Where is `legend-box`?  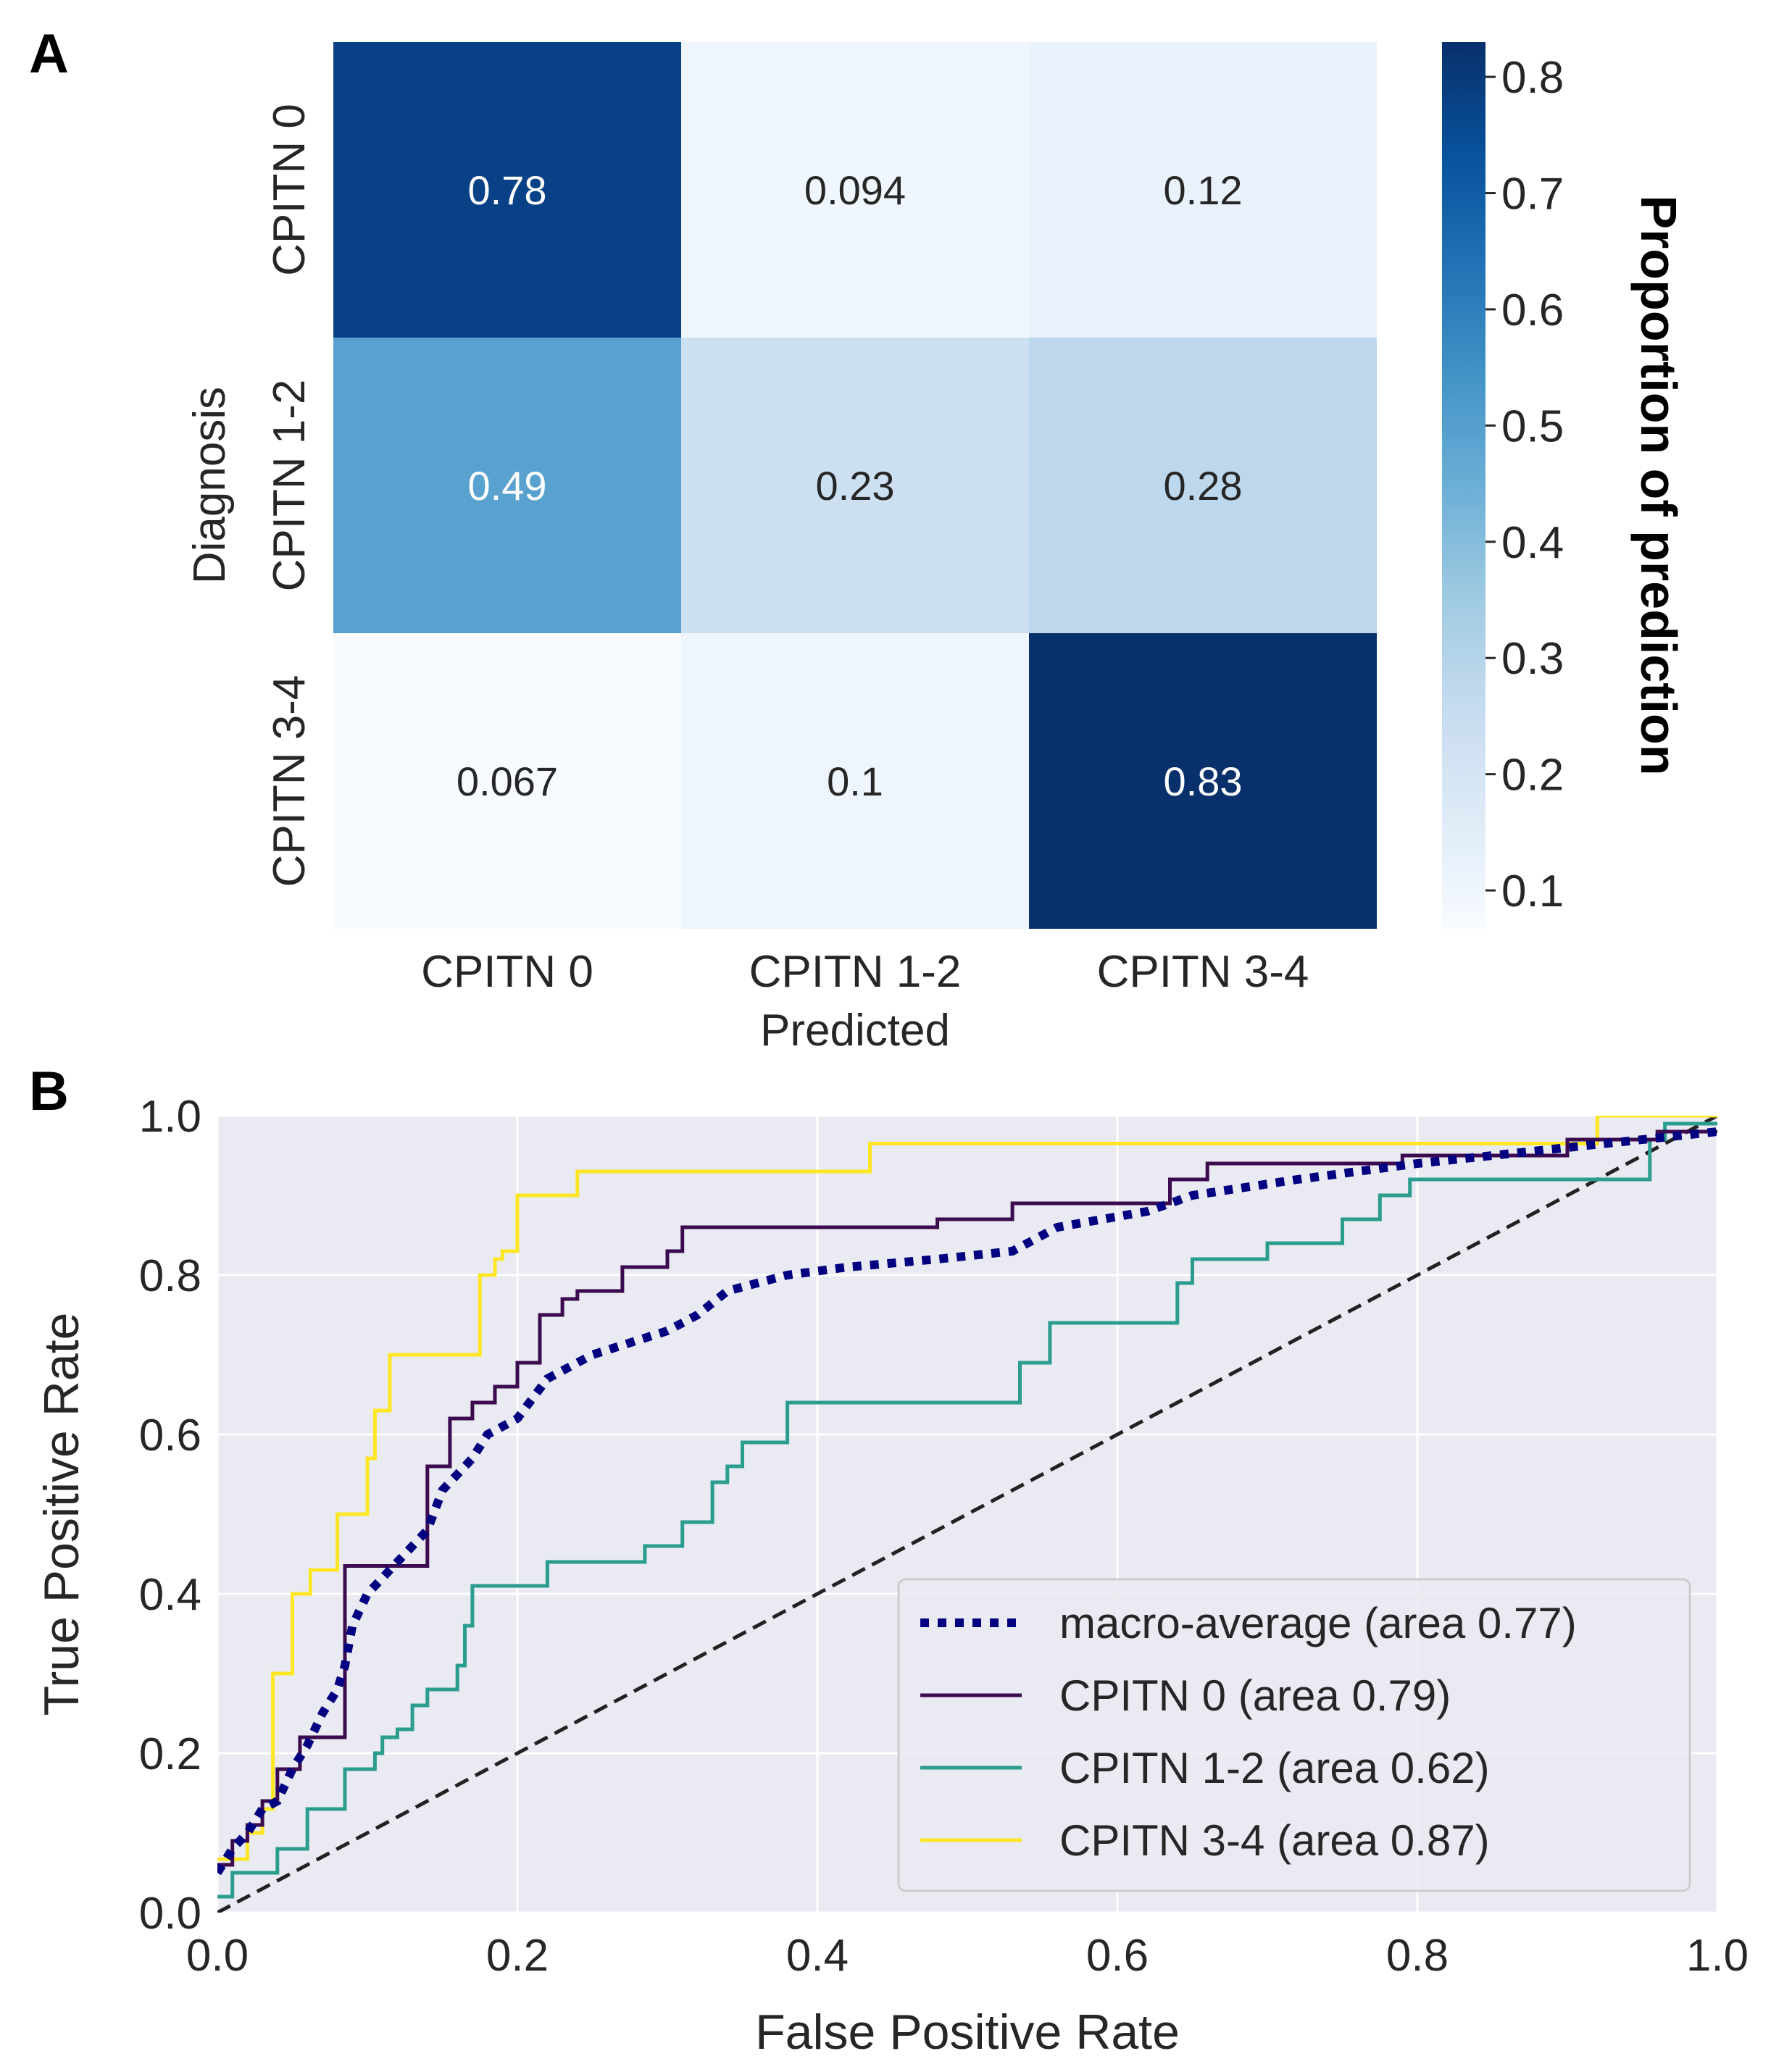
legend-box is located at coordinates (1294, 1735).